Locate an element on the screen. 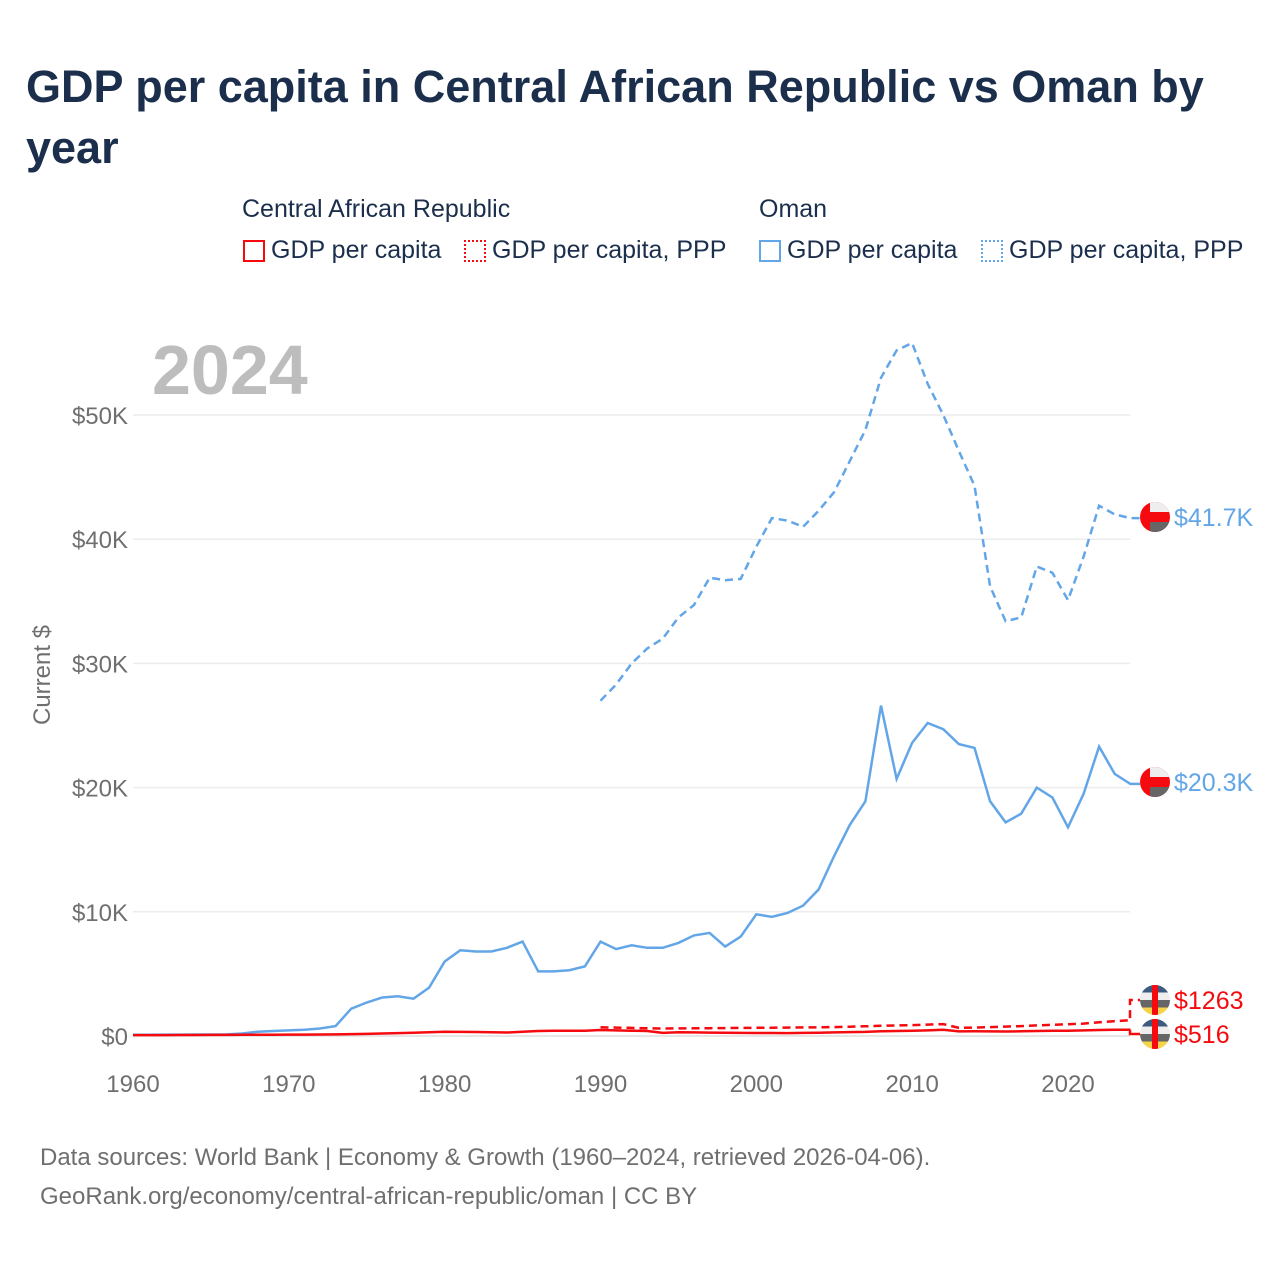  y-tick-label: $0 is located at coordinates (114, 1037).